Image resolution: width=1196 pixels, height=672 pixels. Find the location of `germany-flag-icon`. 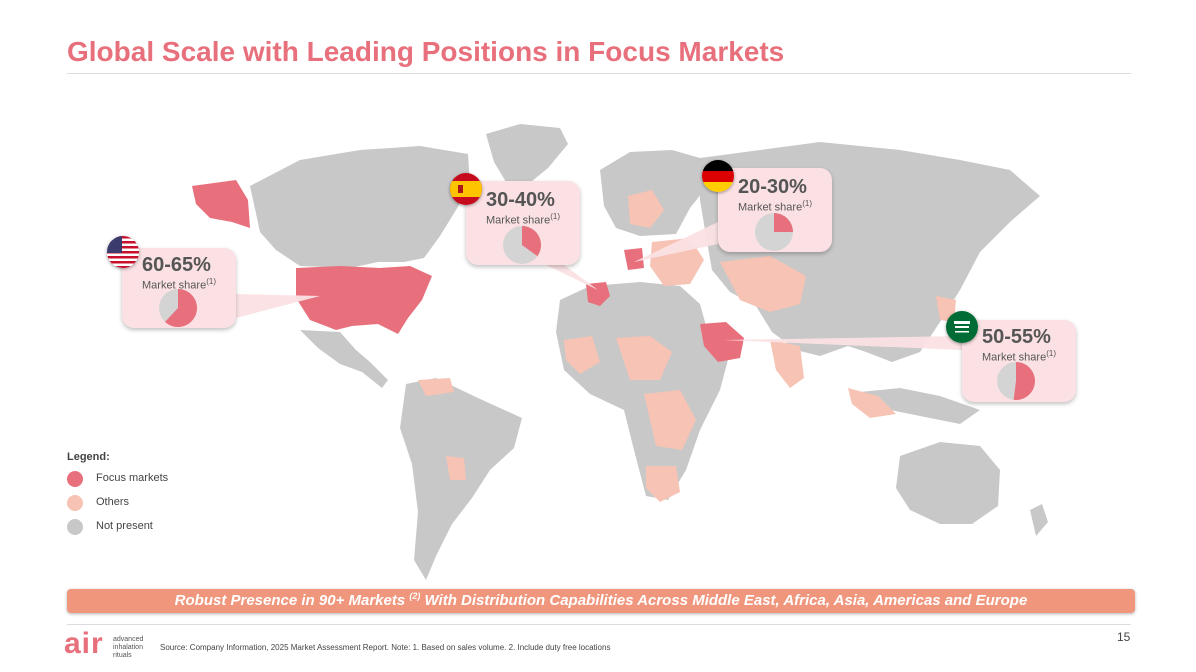

germany-flag-icon is located at coordinates (718, 176).